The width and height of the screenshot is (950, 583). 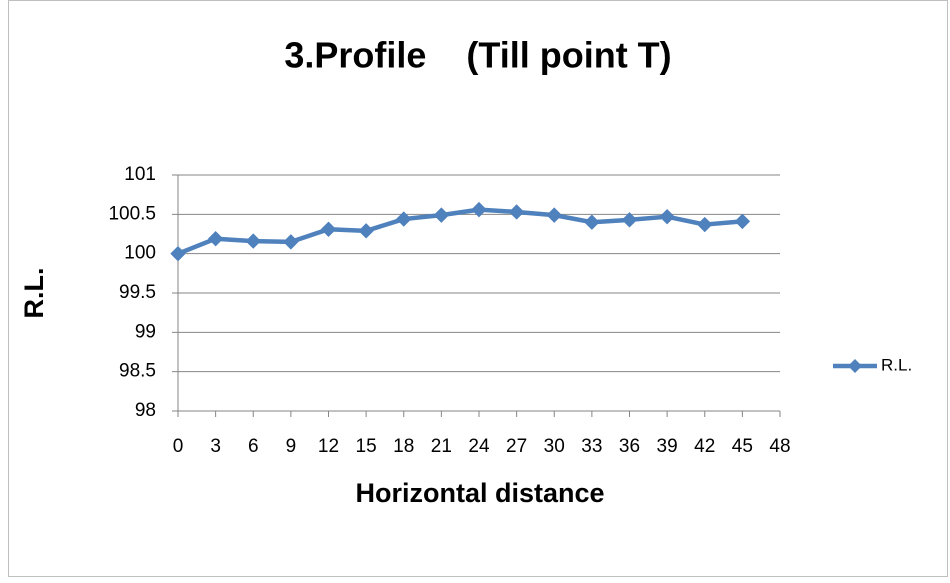 I want to click on y-tick-label: 100, so click(x=140, y=253).